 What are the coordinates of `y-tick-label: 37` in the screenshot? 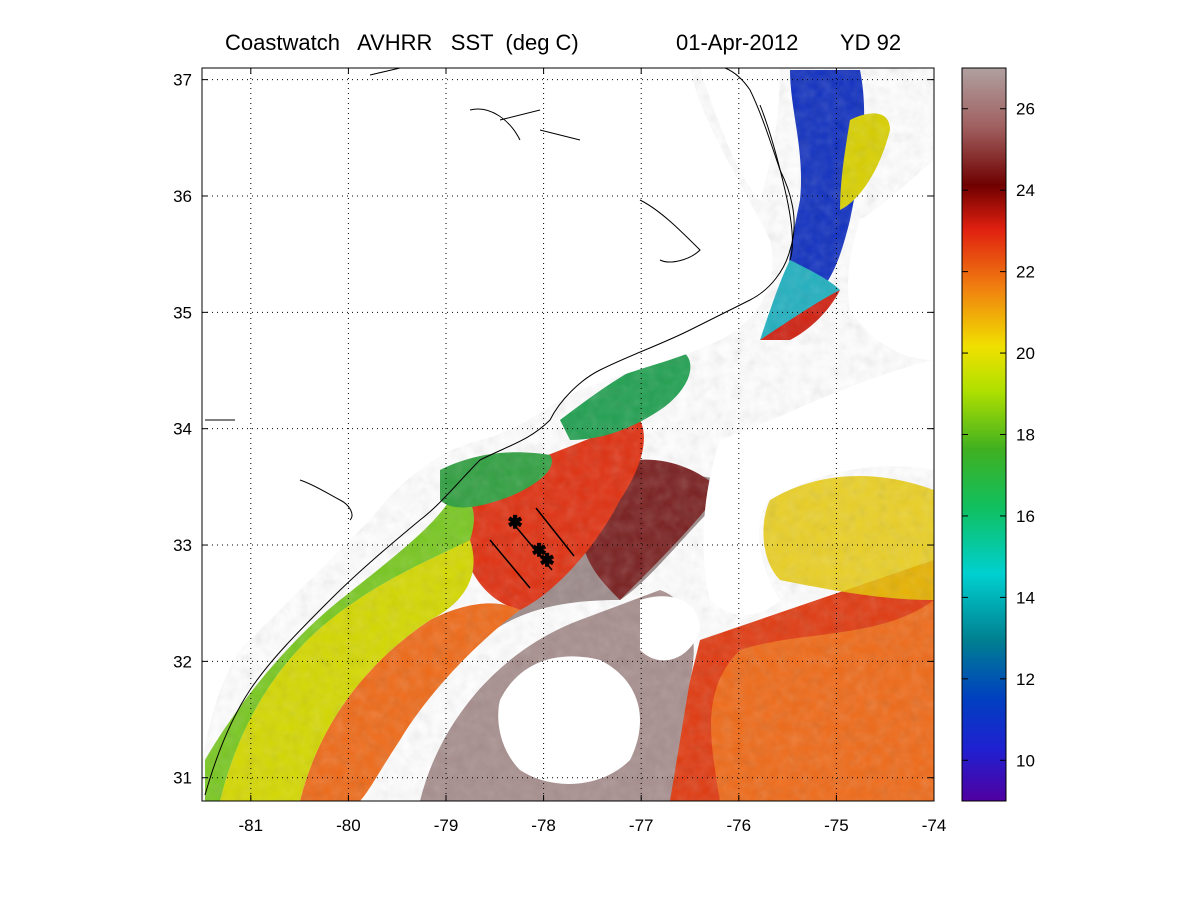 It's located at (182, 80).